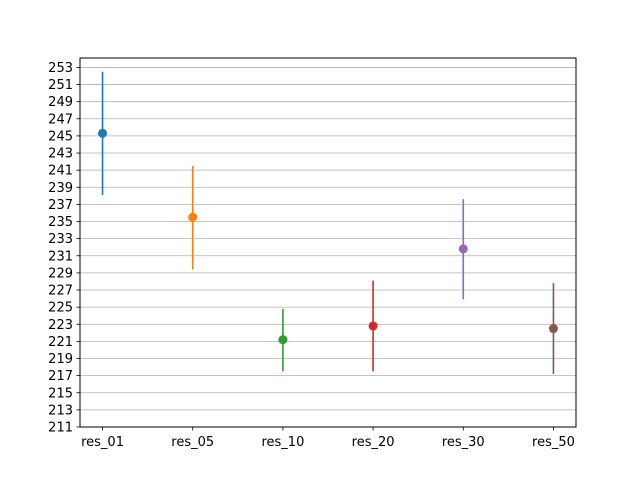  Describe the element at coordinates (60, 102) in the screenshot. I see `y-tick-label: 249` at that location.